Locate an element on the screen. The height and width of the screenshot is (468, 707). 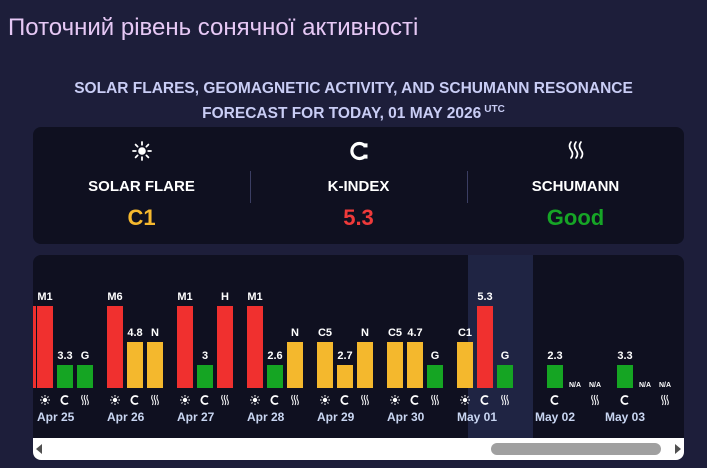
solar-flare-label: SOLAR FLARE is located at coordinates (141, 186).